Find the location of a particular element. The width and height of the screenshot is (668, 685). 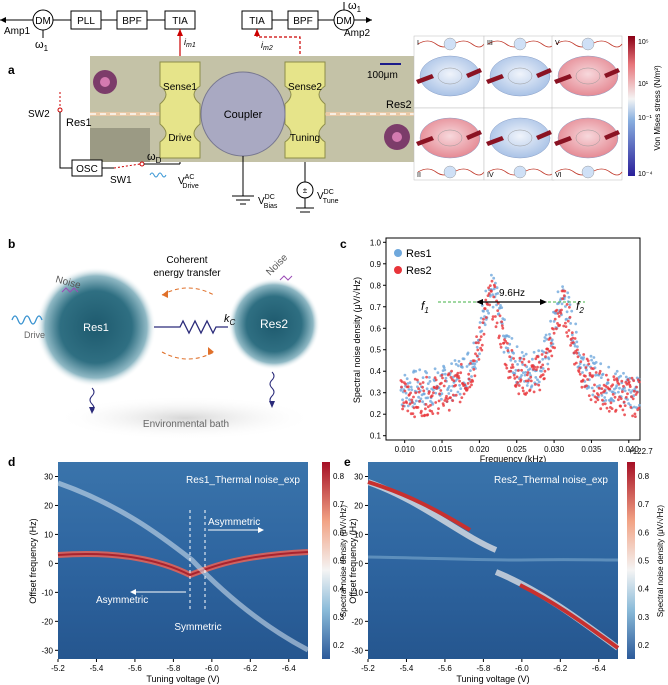

fem-label-I: I is located at coordinates (418, 43).